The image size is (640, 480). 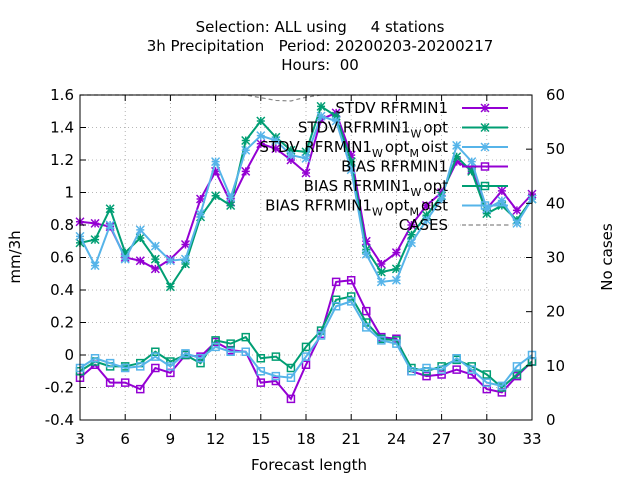 I want to click on y2-tick-label: 40, so click(x=555, y=203).